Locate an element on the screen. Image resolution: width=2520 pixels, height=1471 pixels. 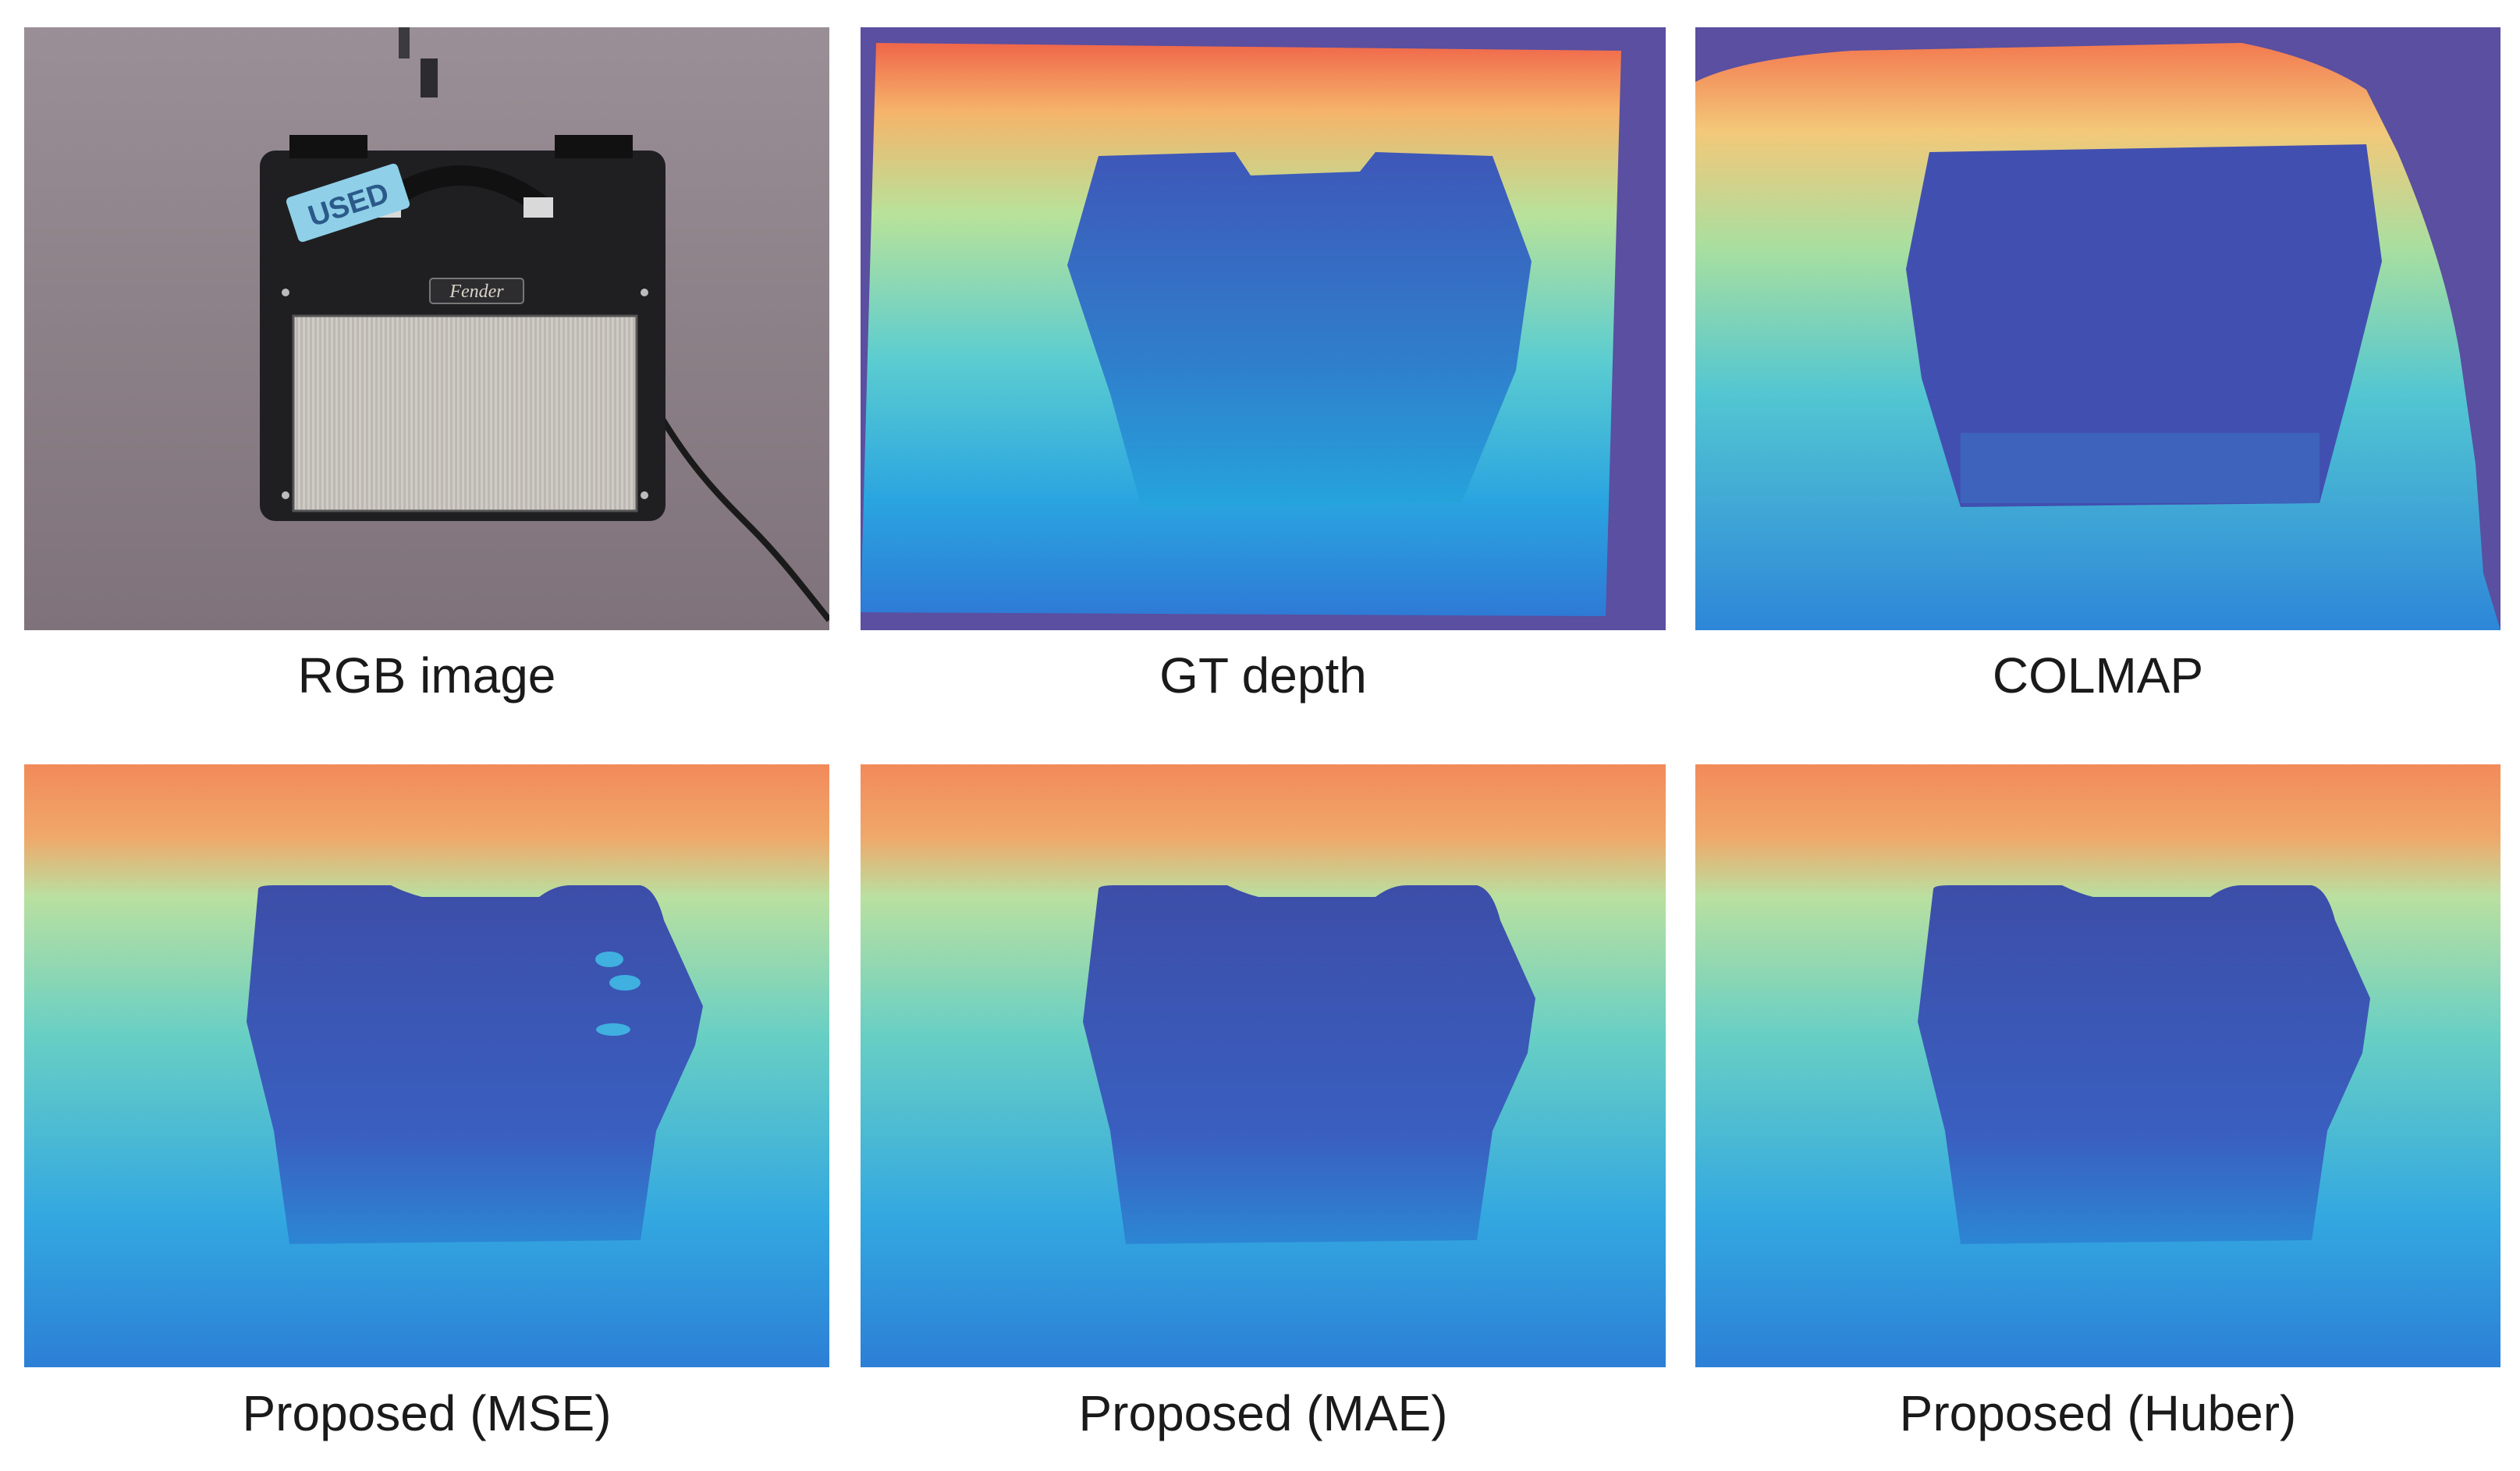
proposed-mae-panel is located at coordinates (1264, 1065).